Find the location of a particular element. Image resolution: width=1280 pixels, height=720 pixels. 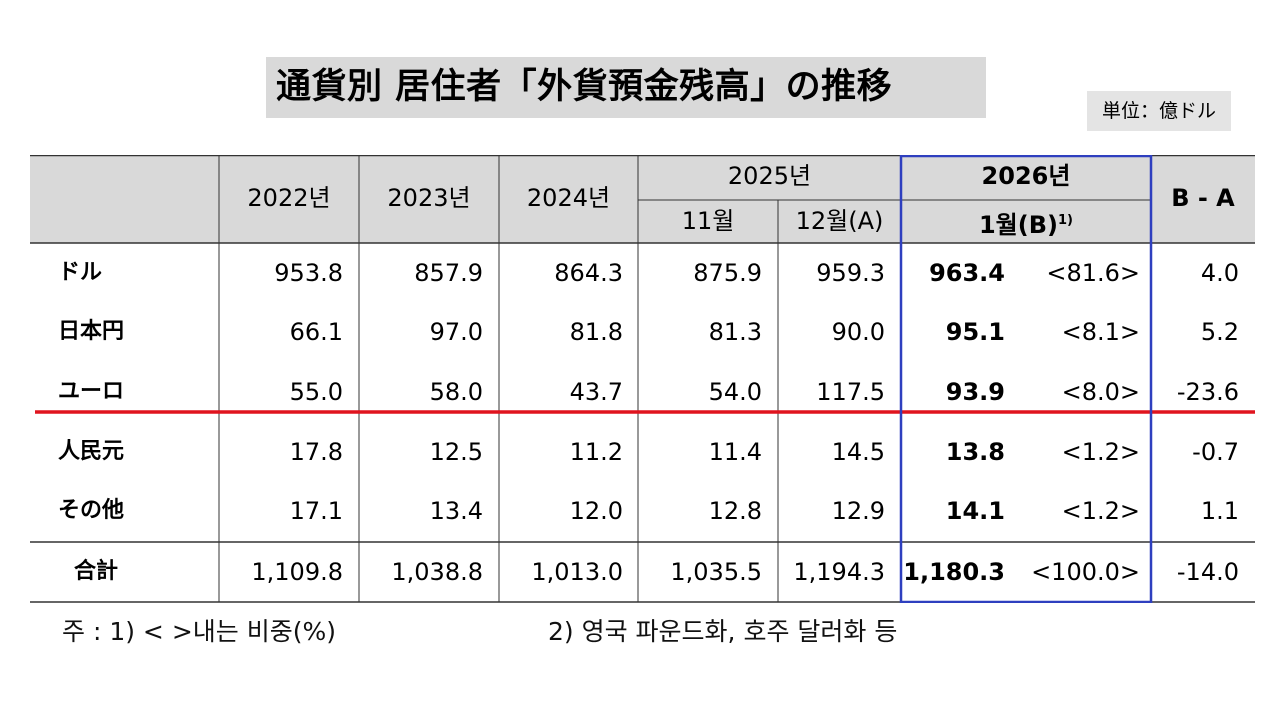

header-2022: 2022년 is located at coordinates (289, 198).